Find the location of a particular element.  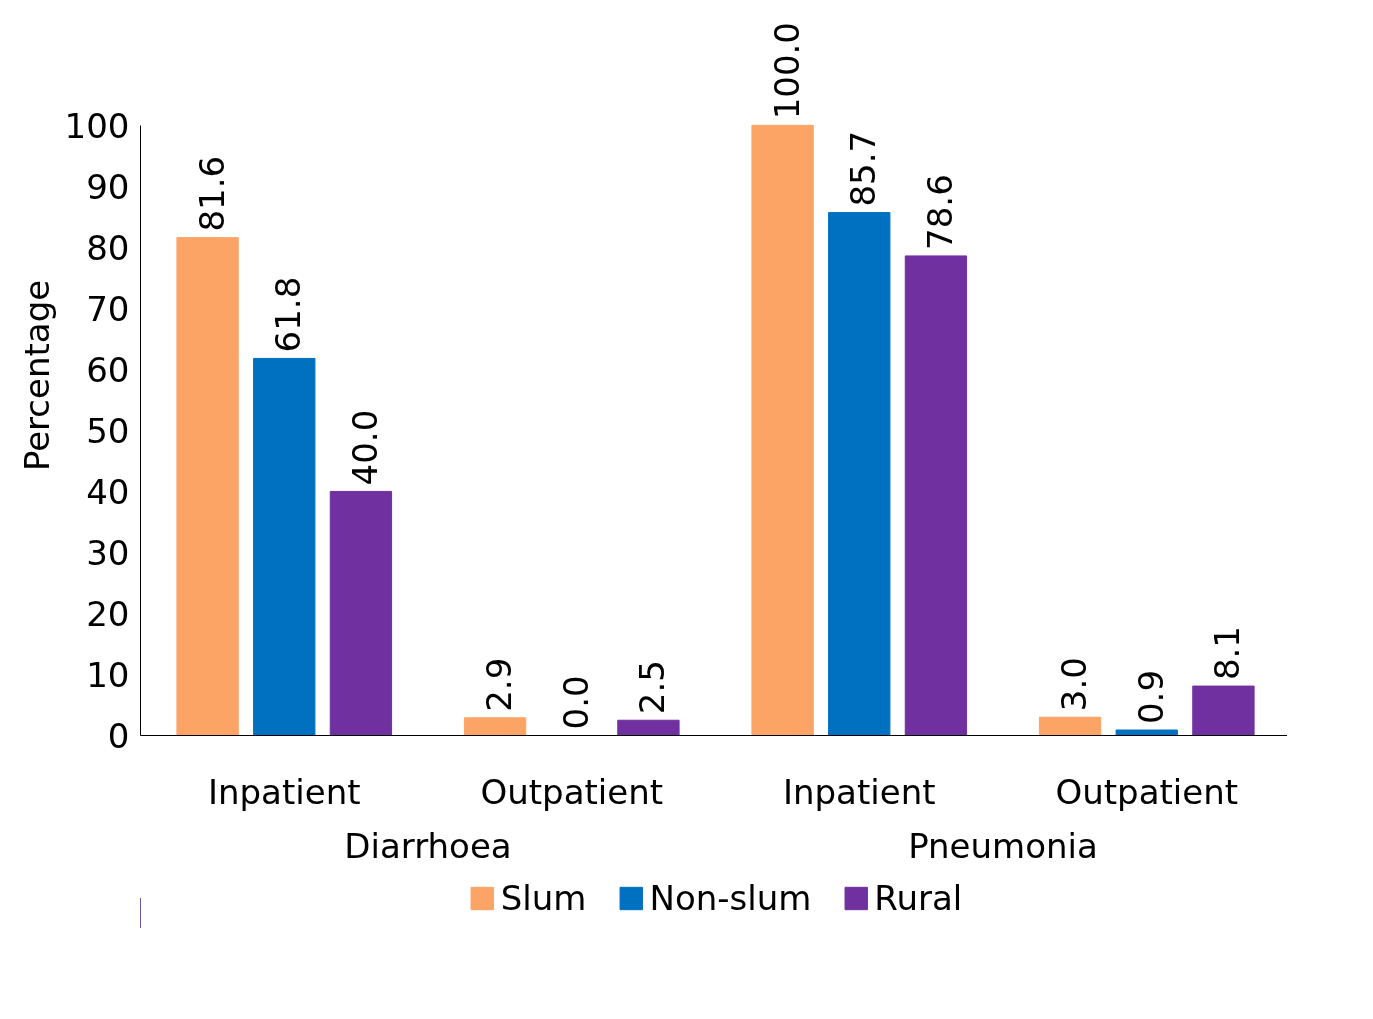

y-tick-label: 60 is located at coordinates (108, 369).